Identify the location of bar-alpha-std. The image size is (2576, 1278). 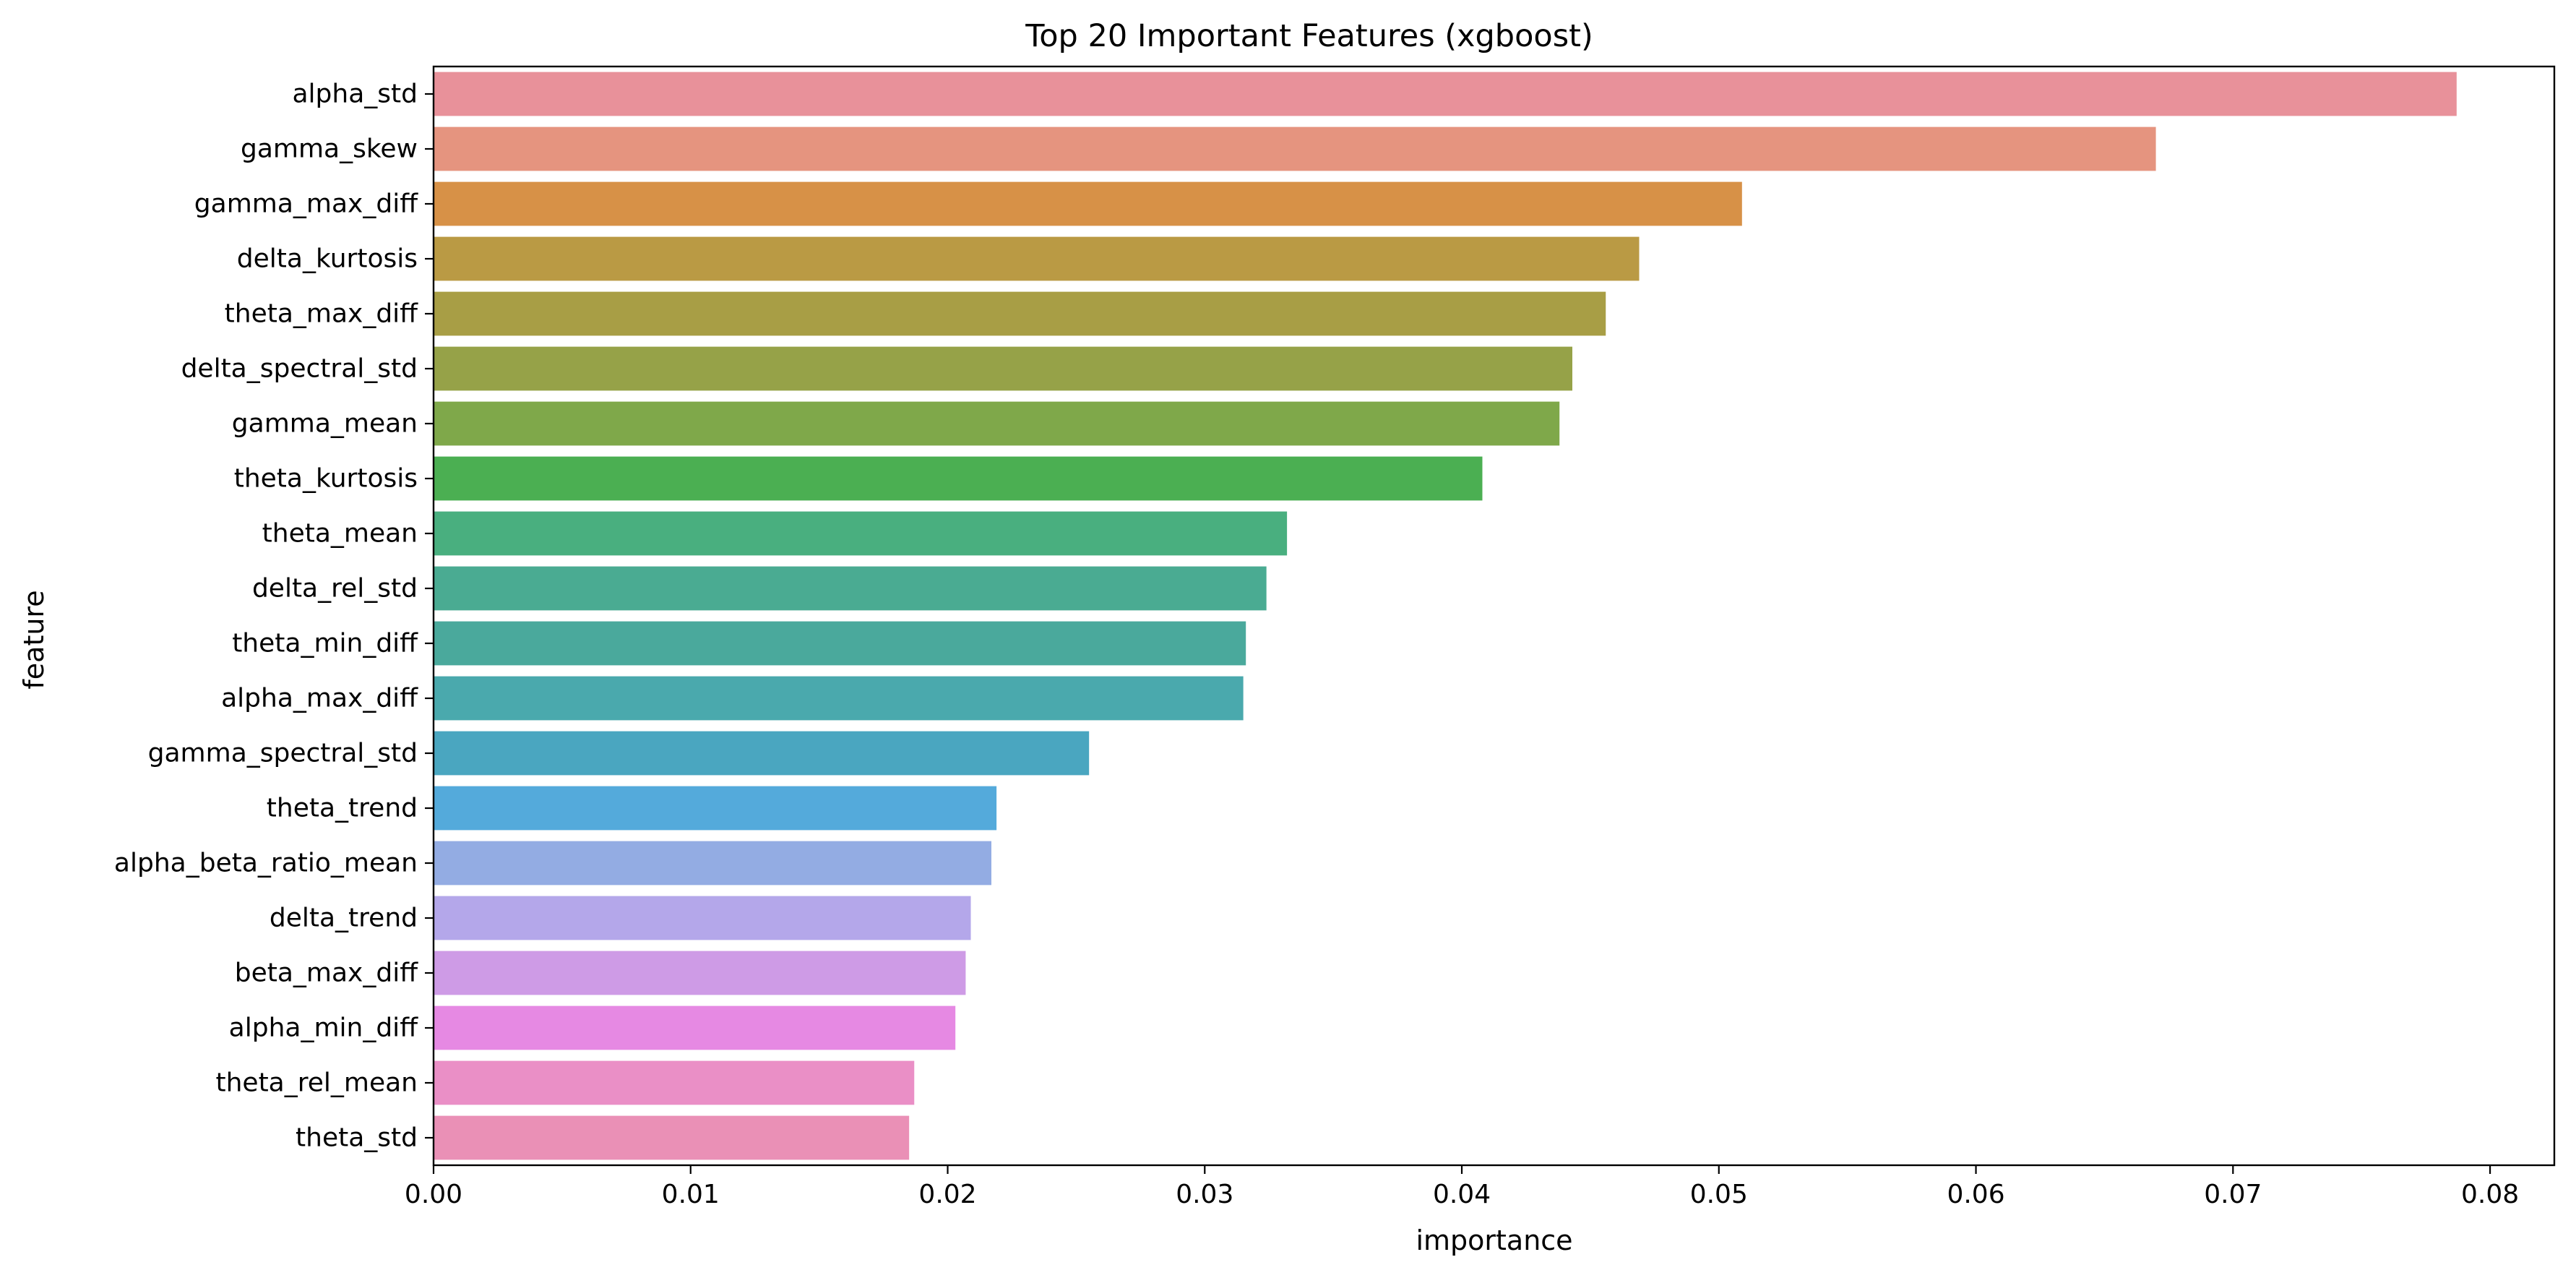
(1445, 94).